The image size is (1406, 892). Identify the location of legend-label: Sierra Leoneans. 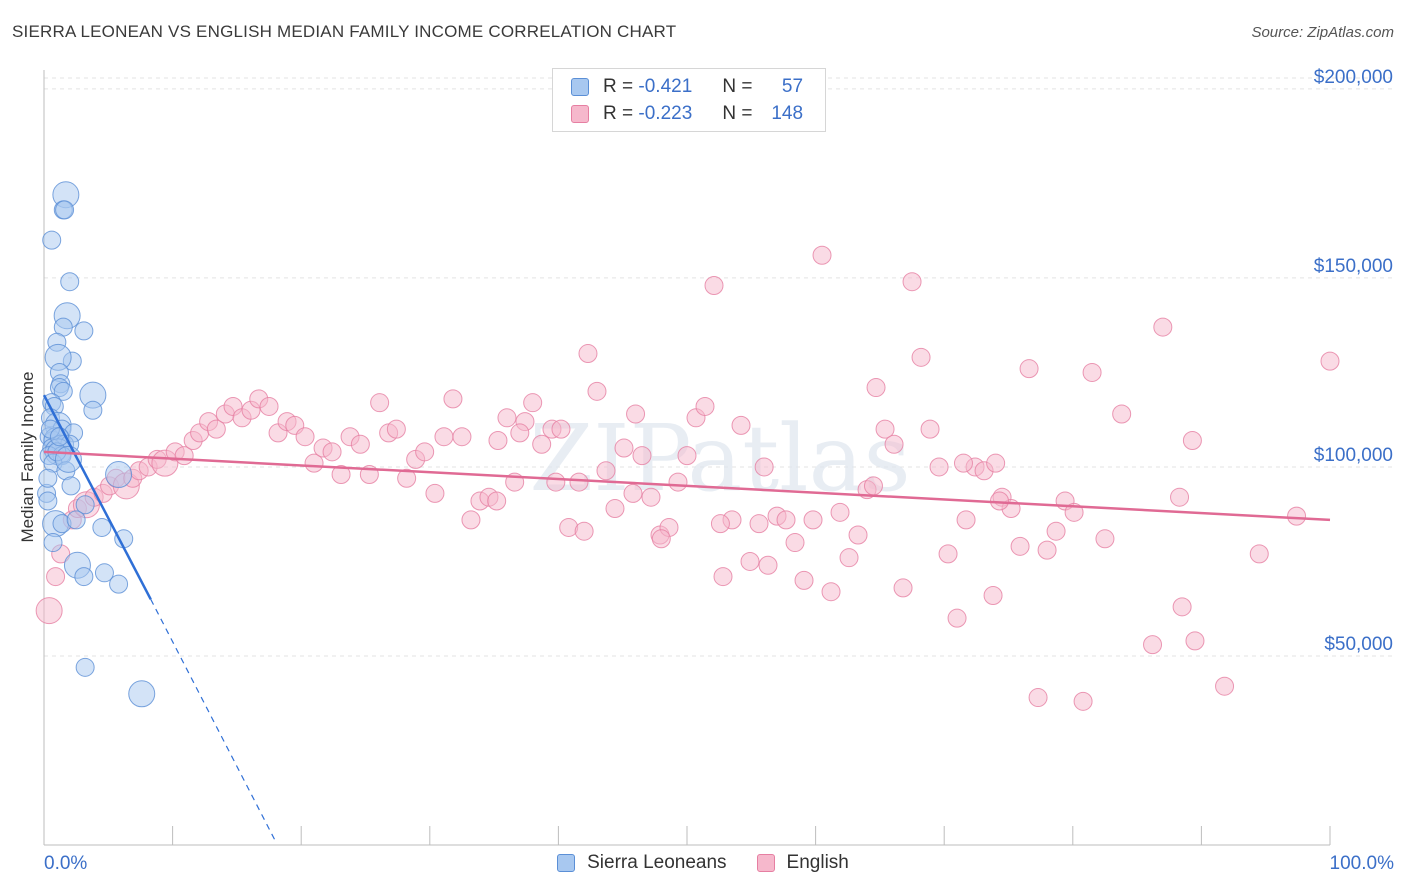
(657, 862).